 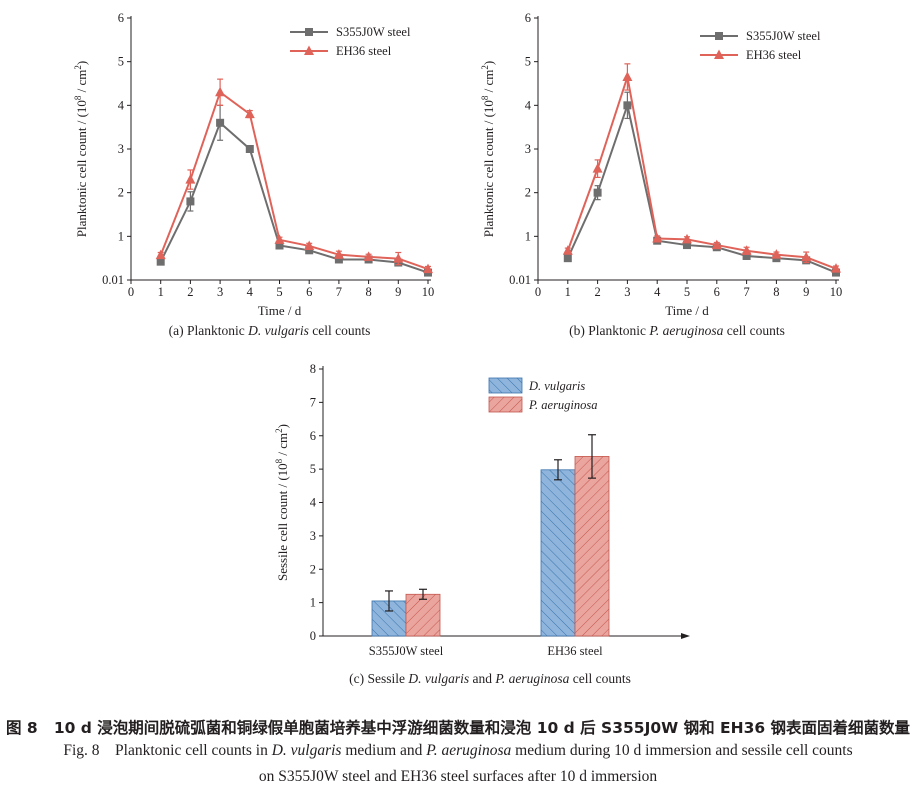 I want to click on chart-a-y-label-part-2: / cm, so click(x=81, y=83).